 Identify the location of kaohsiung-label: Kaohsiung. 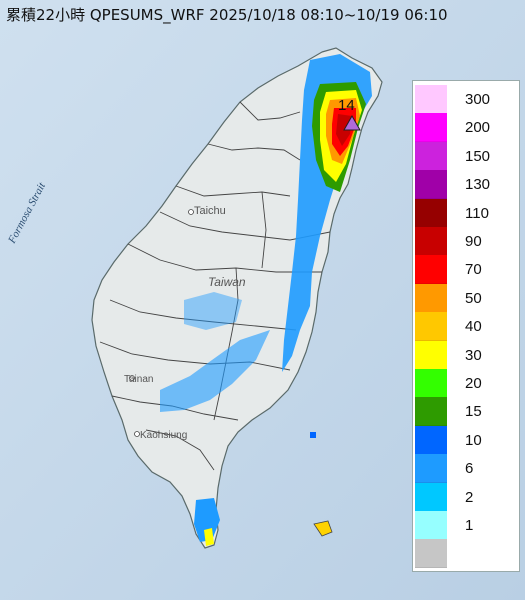
(163, 435).